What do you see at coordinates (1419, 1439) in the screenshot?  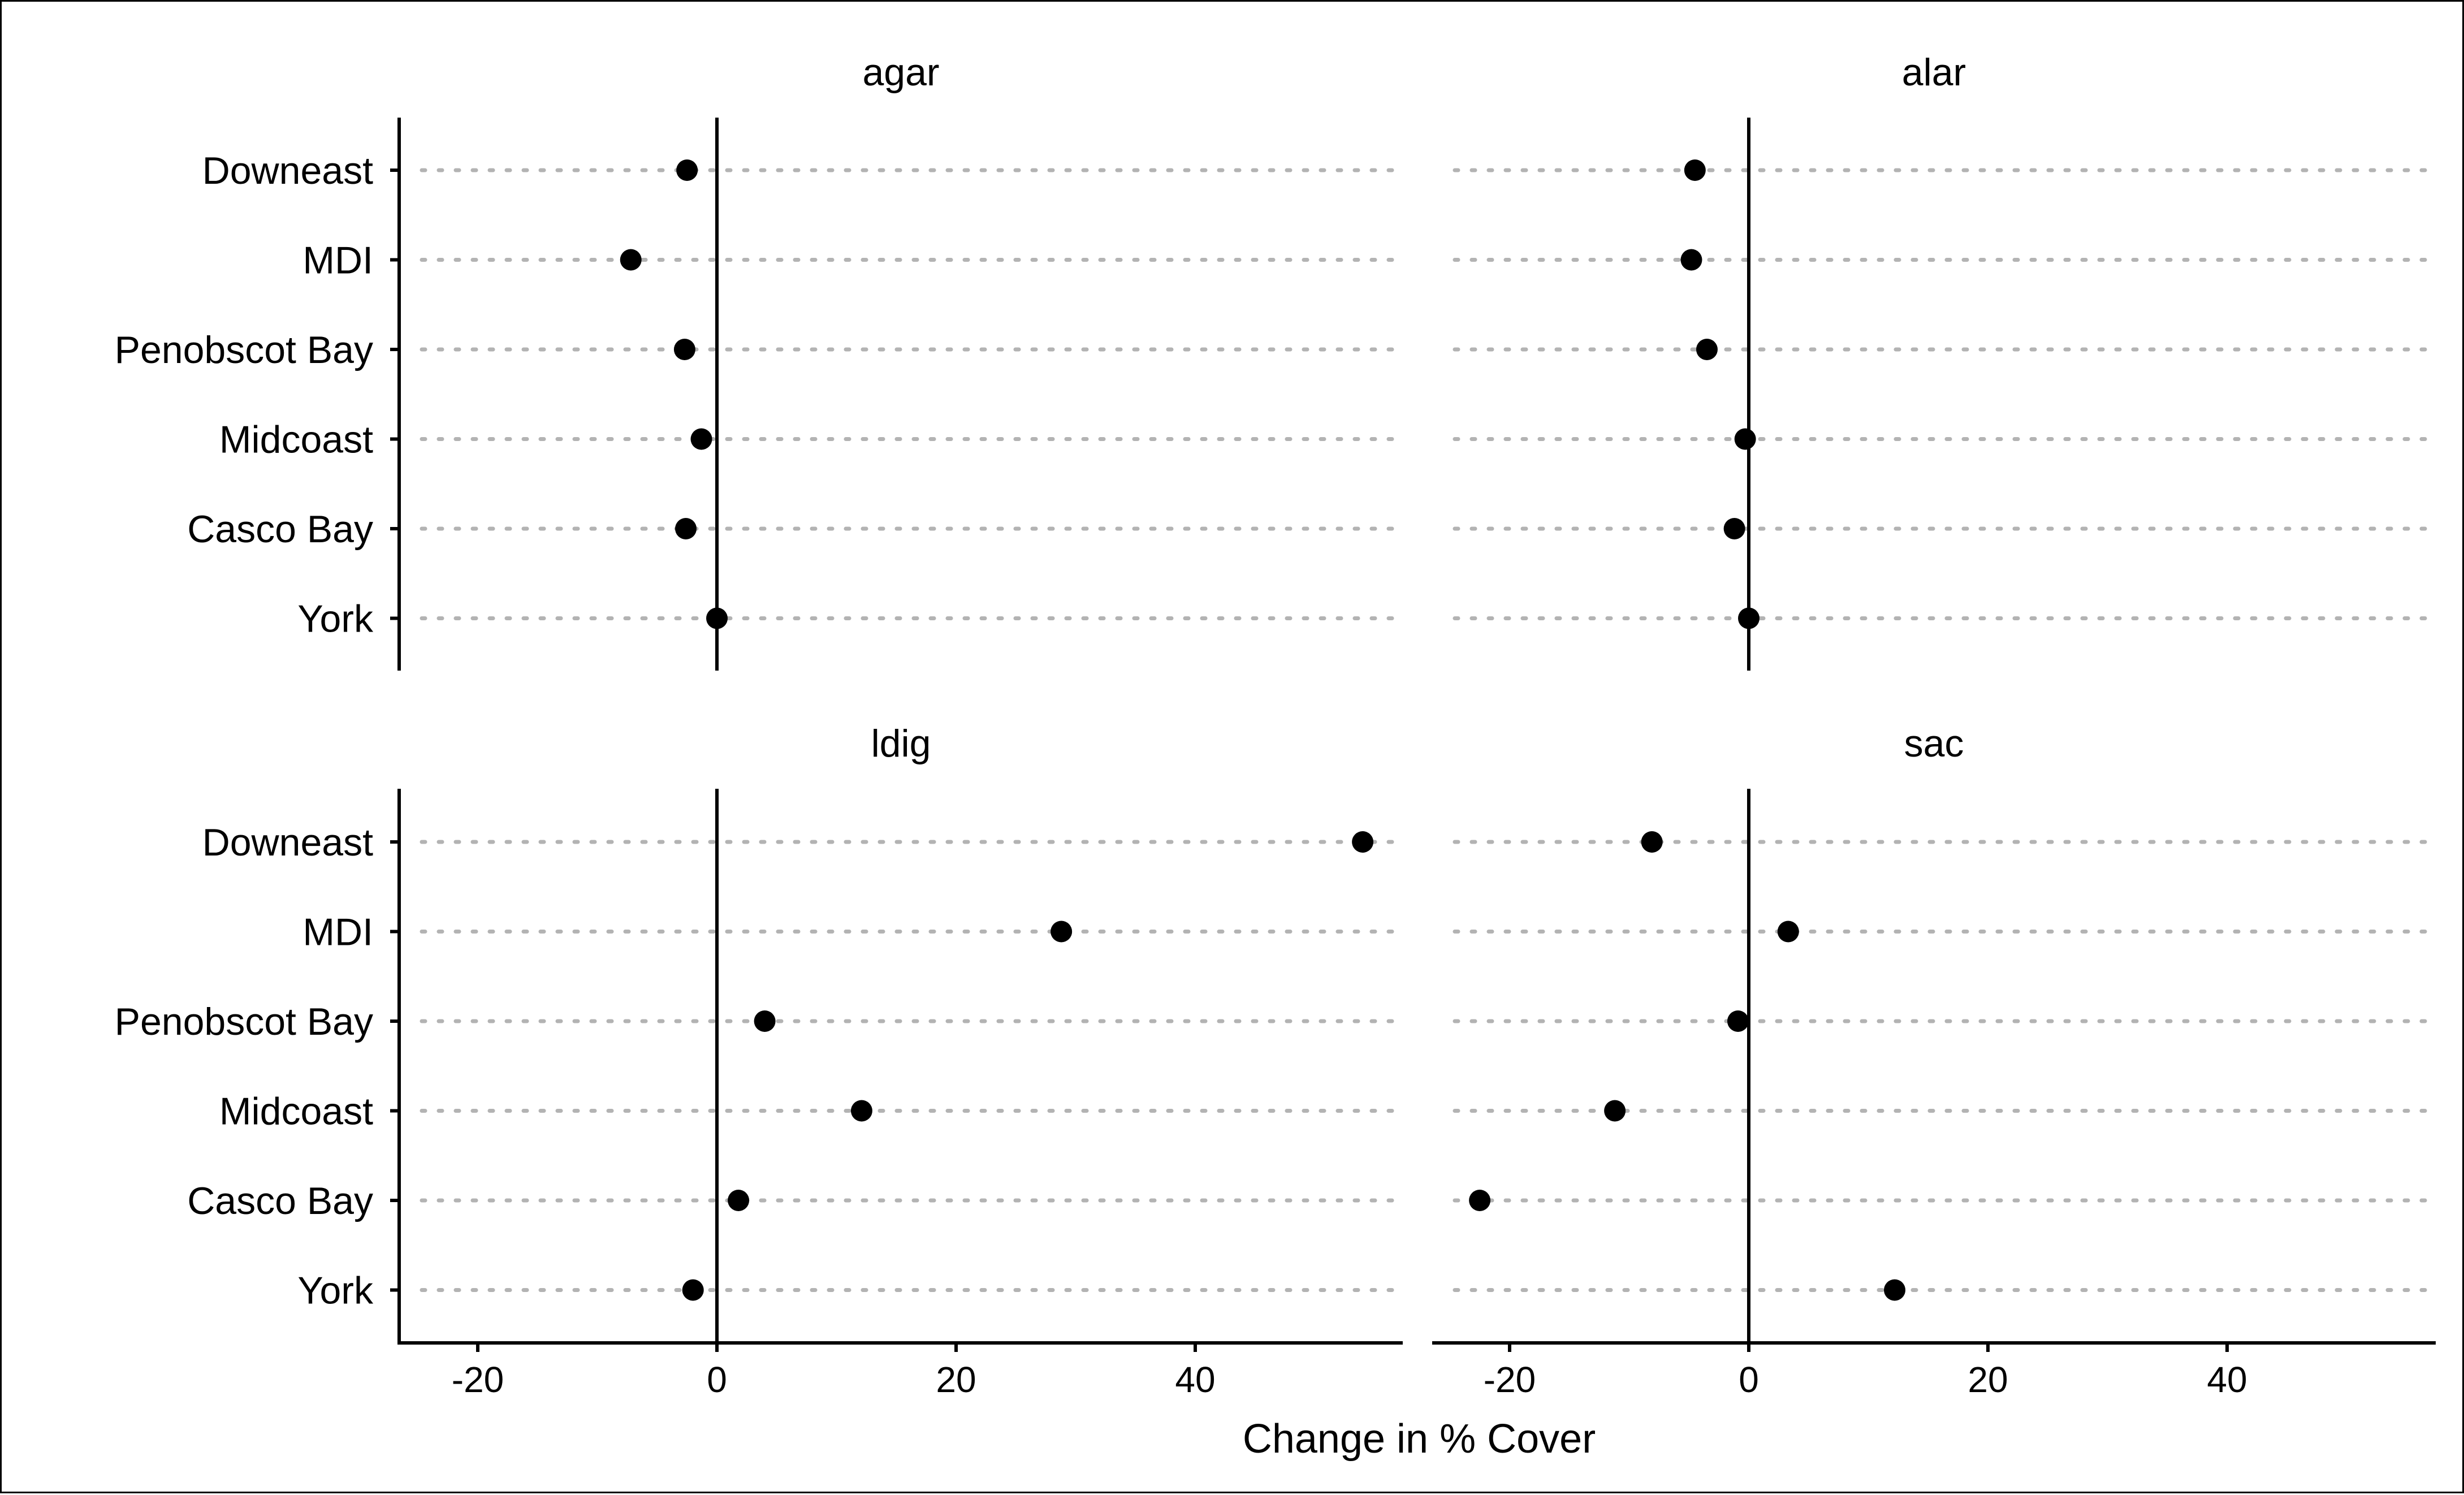 I see `x-axis-title: Change in % Cover` at bounding box center [1419, 1439].